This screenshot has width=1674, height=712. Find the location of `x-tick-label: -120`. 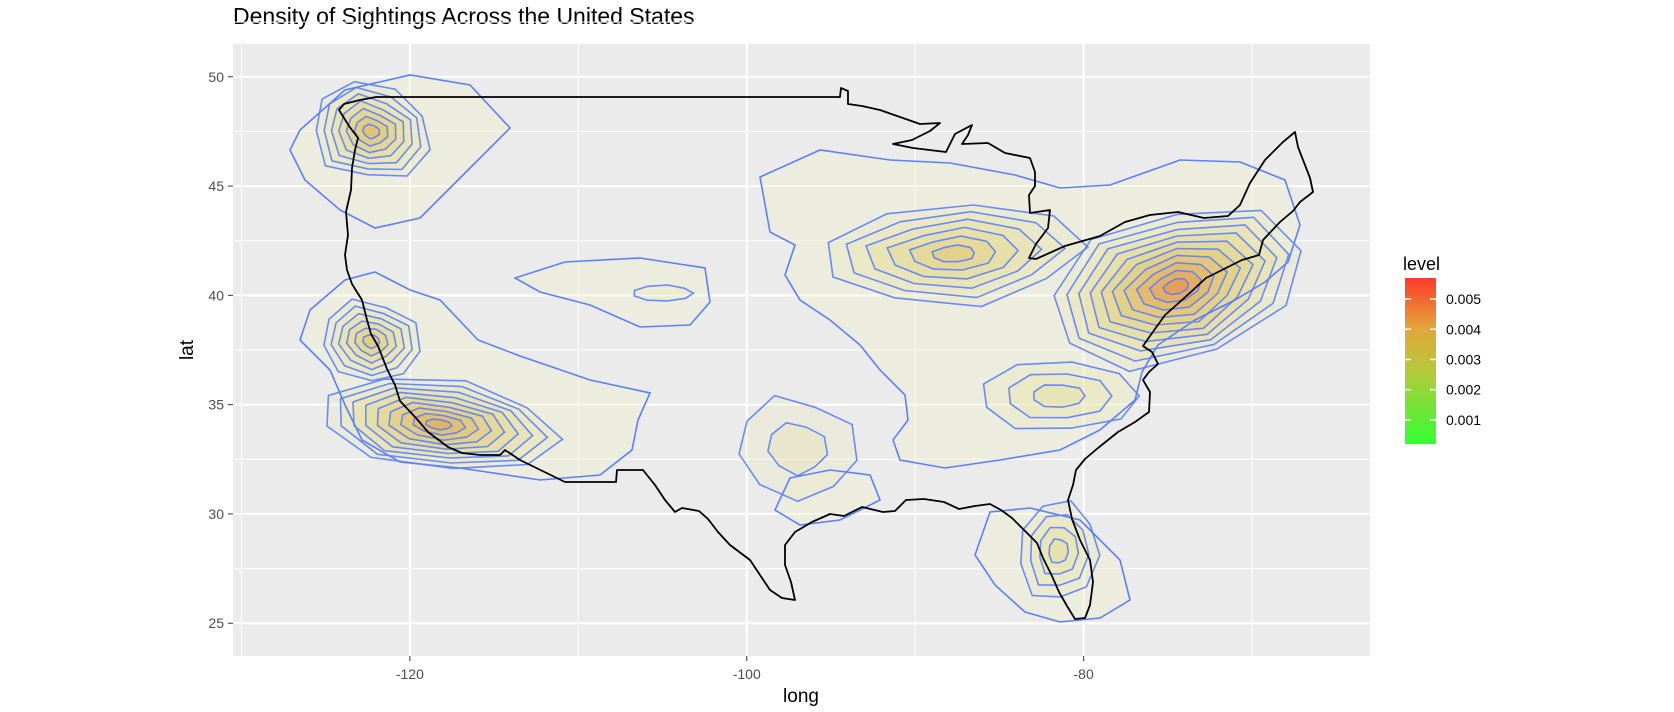

x-tick-label: -120 is located at coordinates (410, 674).